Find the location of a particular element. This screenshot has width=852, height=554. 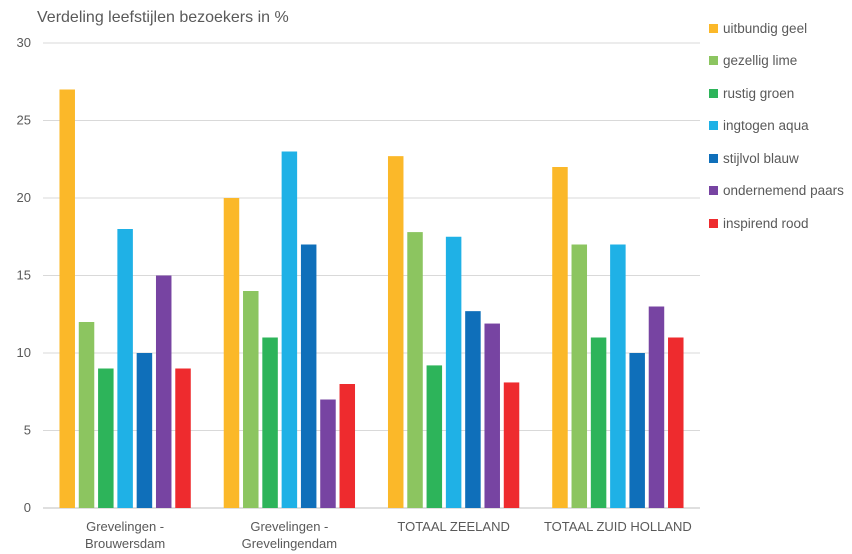

y-tick-label: 10 is located at coordinates (24, 352).